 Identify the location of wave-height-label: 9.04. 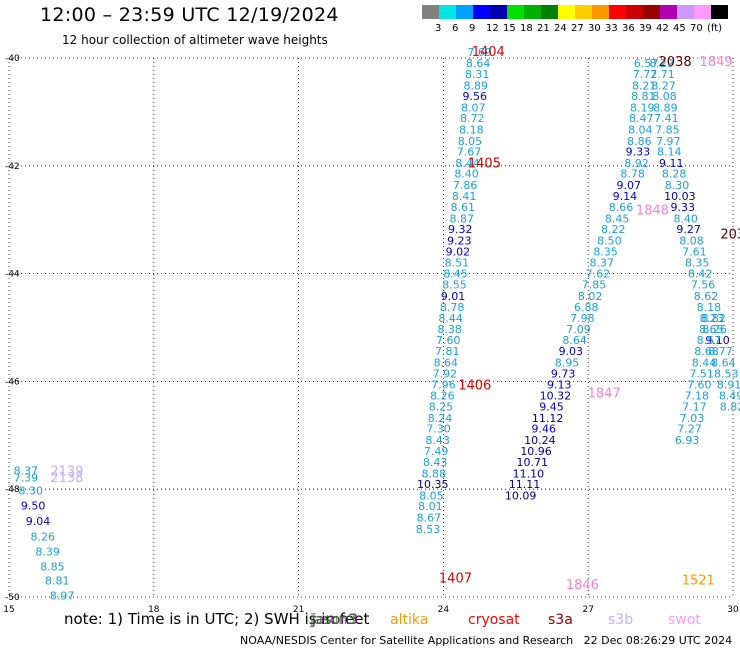
(38, 521).